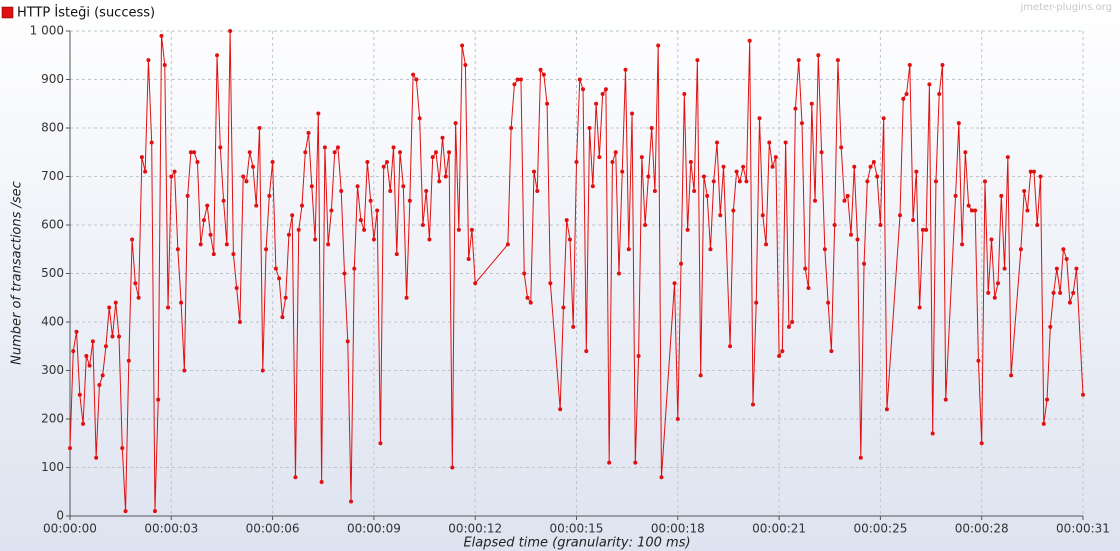 Image resolution: width=1120 pixels, height=551 pixels. What do you see at coordinates (70, 529) in the screenshot?
I see `x-tick-label: 00:00:00` at bounding box center [70, 529].